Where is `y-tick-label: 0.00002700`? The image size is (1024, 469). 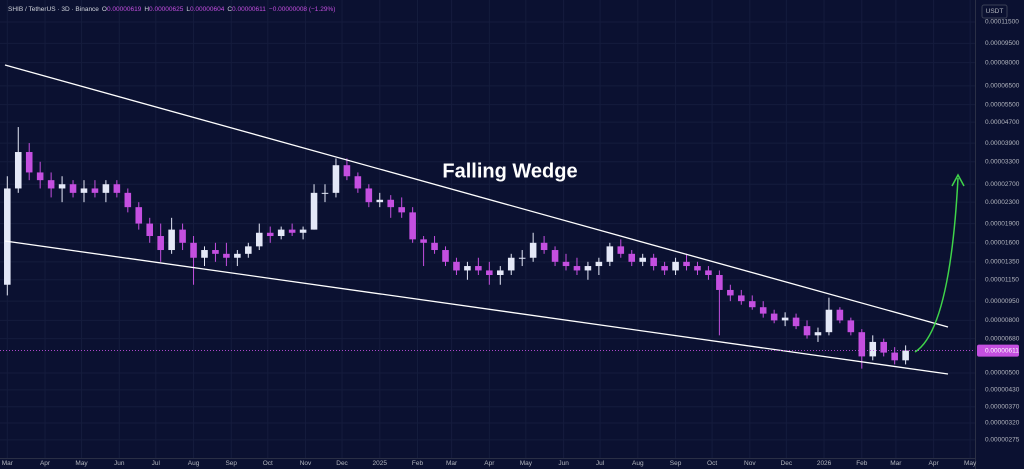 y-tick-label: 0.00002700 is located at coordinates (1002, 184).